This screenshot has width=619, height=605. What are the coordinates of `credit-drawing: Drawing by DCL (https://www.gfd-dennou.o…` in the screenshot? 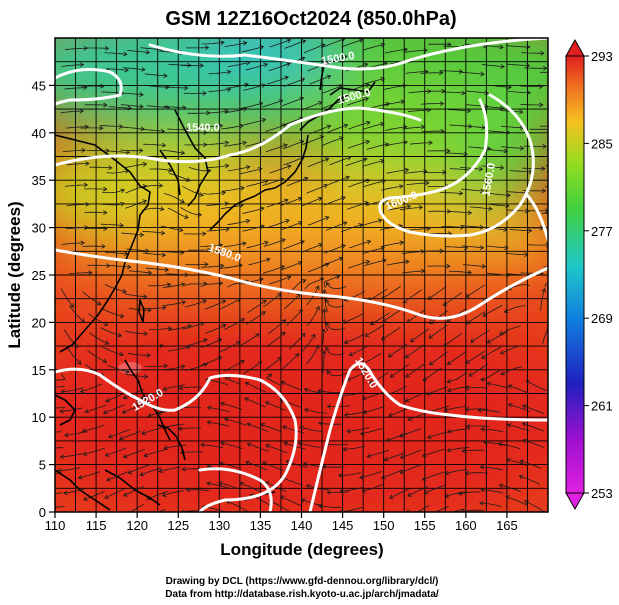 It's located at (302, 581).